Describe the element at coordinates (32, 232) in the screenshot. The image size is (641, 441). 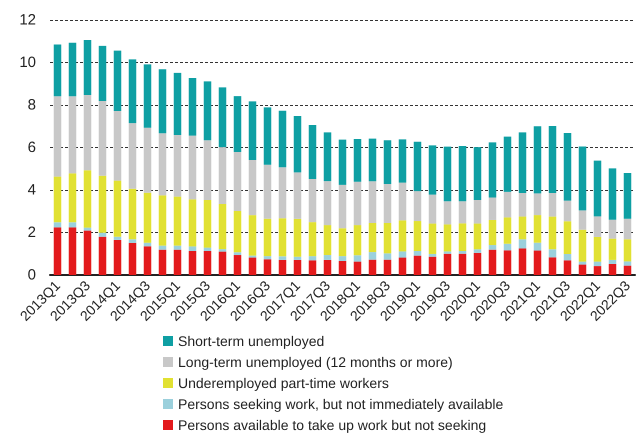
I see `y-tick-label: 2` at that location.